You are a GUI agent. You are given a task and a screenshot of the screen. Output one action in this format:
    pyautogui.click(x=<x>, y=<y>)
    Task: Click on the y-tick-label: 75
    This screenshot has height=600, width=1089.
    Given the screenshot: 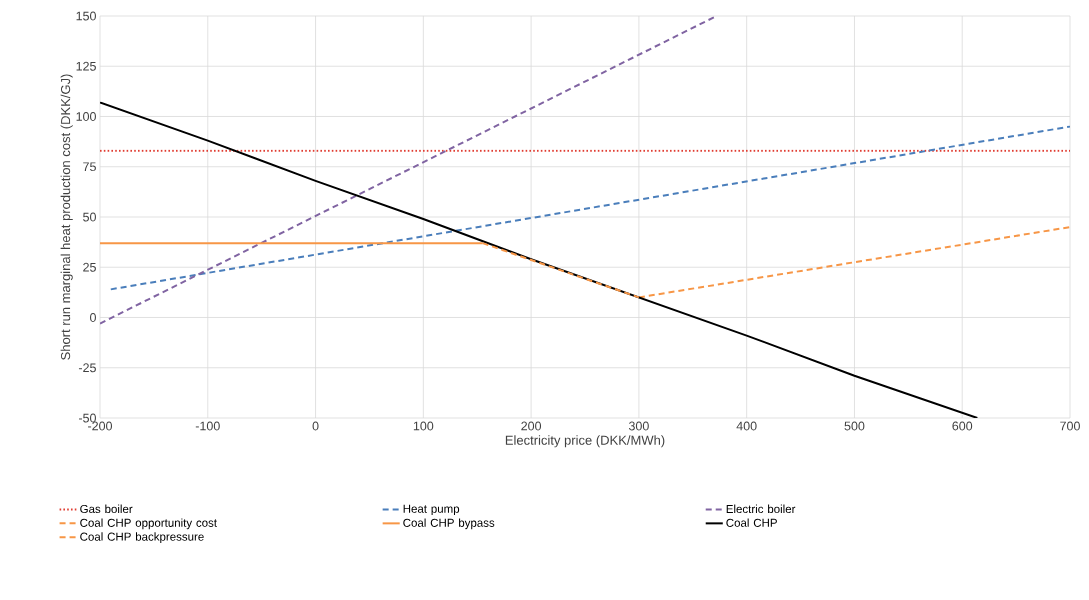 What is the action you would take?
    pyautogui.click(x=89, y=167)
    